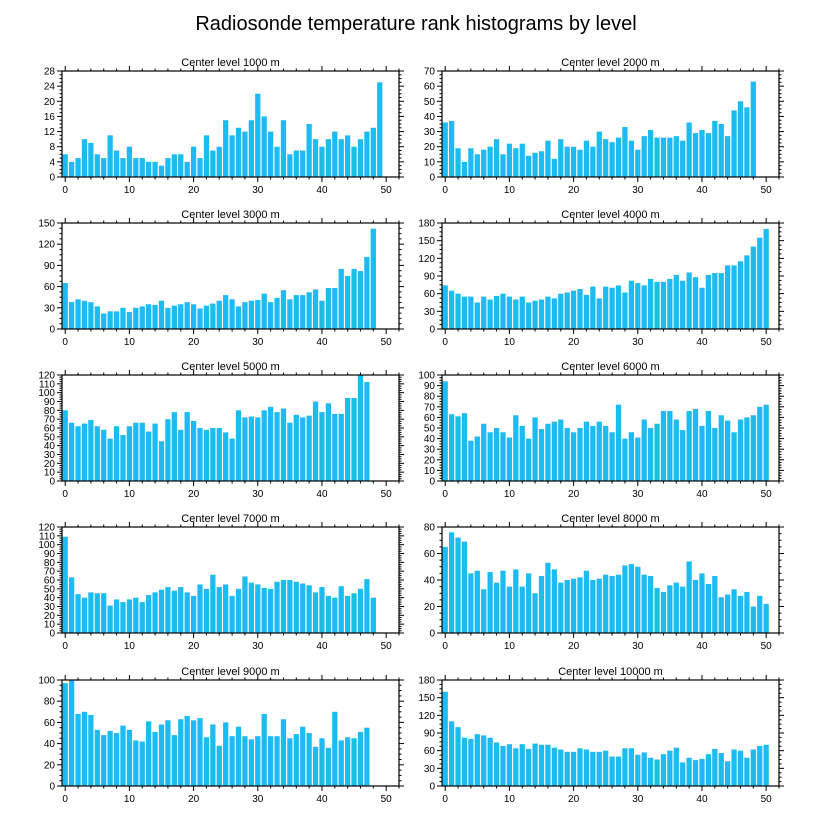 The image size is (824, 824). Describe the element at coordinates (426, 224) in the screenshot. I see `y-tick-label: 180` at that location.